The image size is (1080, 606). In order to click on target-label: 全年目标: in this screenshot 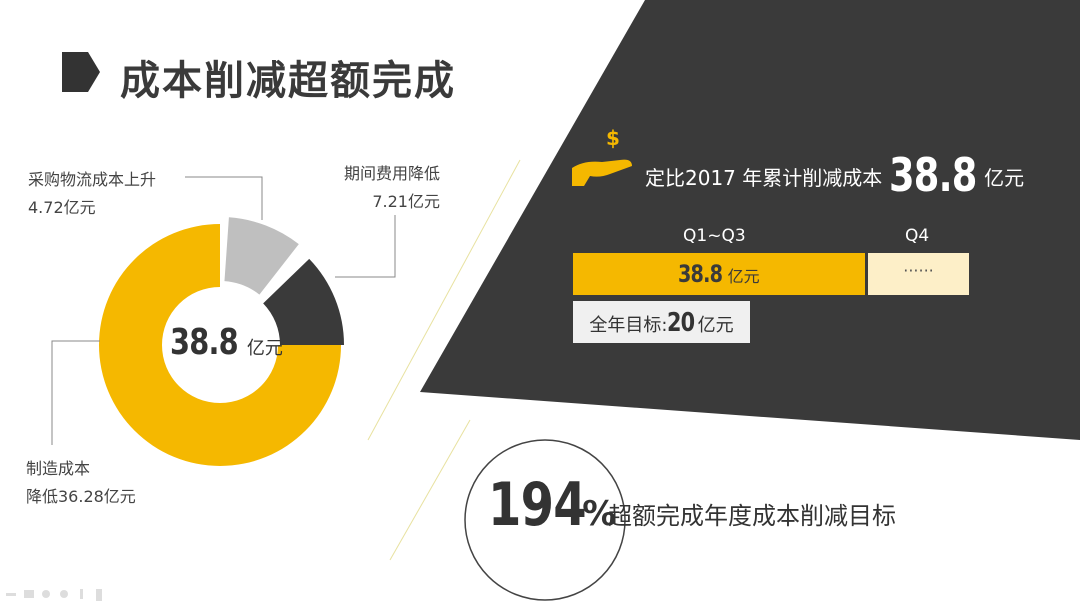, I will do `click(628, 325)`.